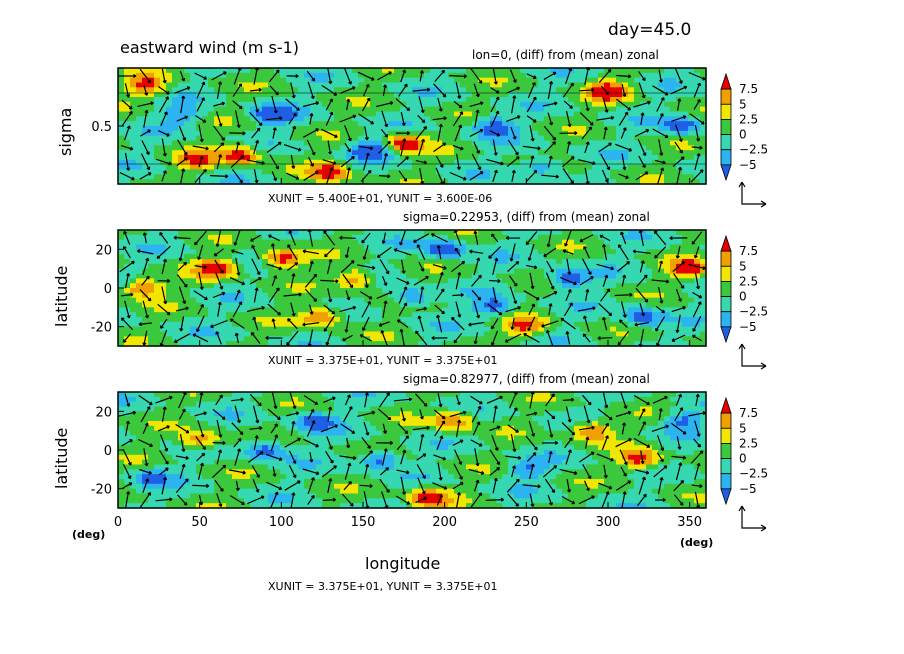  I want to click on day-label: day=45.0, so click(650, 30).